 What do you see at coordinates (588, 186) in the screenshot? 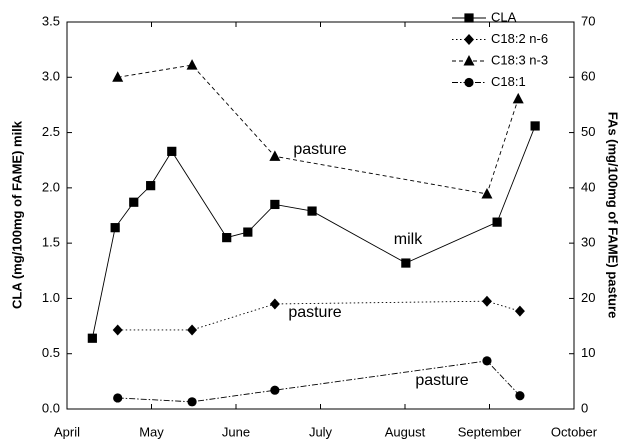
I see `y2-tick-label: 40` at bounding box center [588, 186].